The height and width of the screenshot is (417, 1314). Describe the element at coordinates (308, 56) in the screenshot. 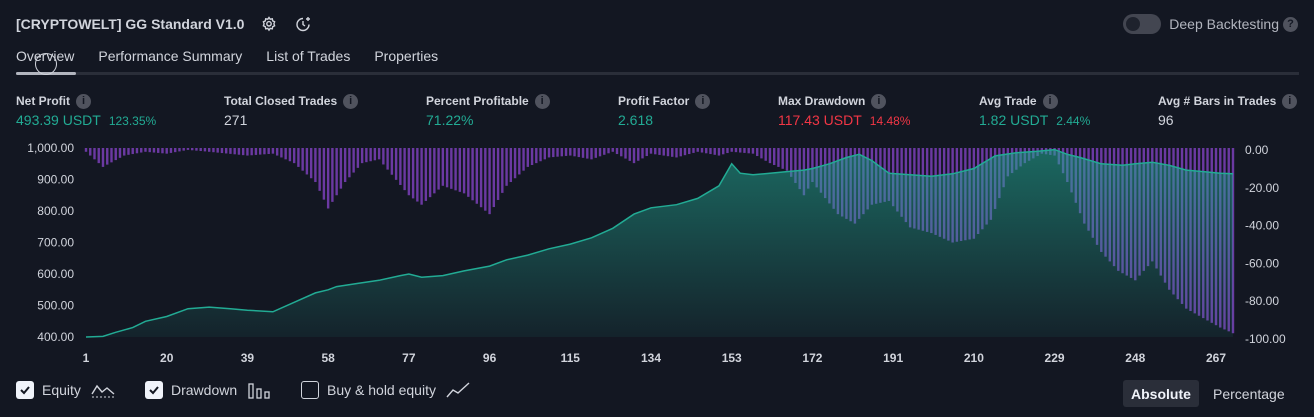

I see `tab-list-of-trades: List of Trades` at that location.